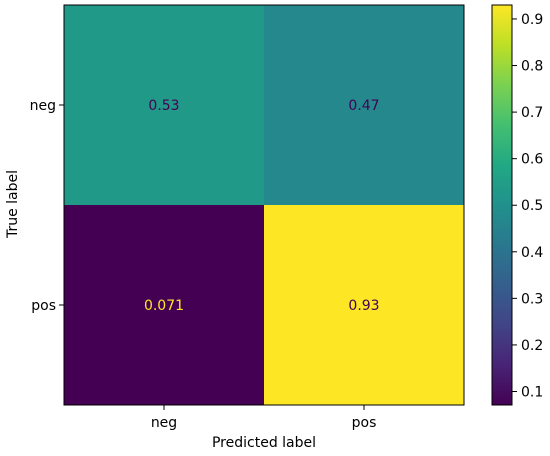 The image size is (550, 456). I want to click on cell-value-label: 0.071, so click(164, 306).